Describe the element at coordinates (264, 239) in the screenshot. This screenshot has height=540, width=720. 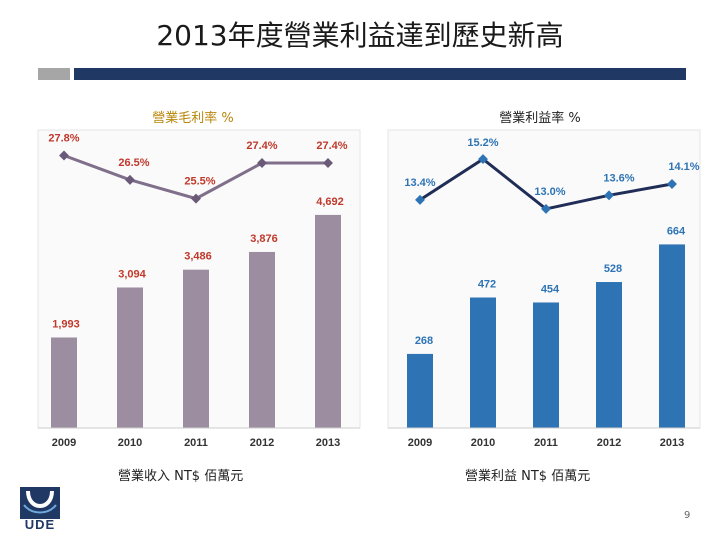
I see `bar-value-label: 3,876` at that location.